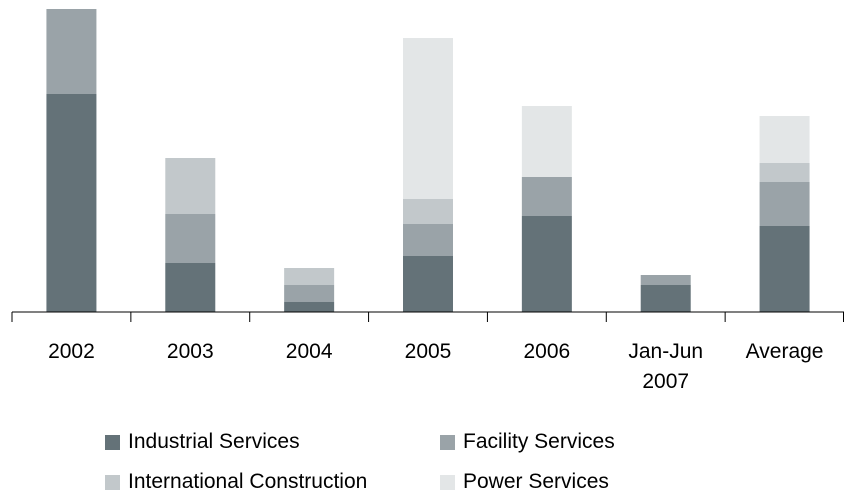 The width and height of the screenshot is (844, 495). Describe the element at coordinates (547, 351) in the screenshot. I see `x-tick-label: 2006` at that location.